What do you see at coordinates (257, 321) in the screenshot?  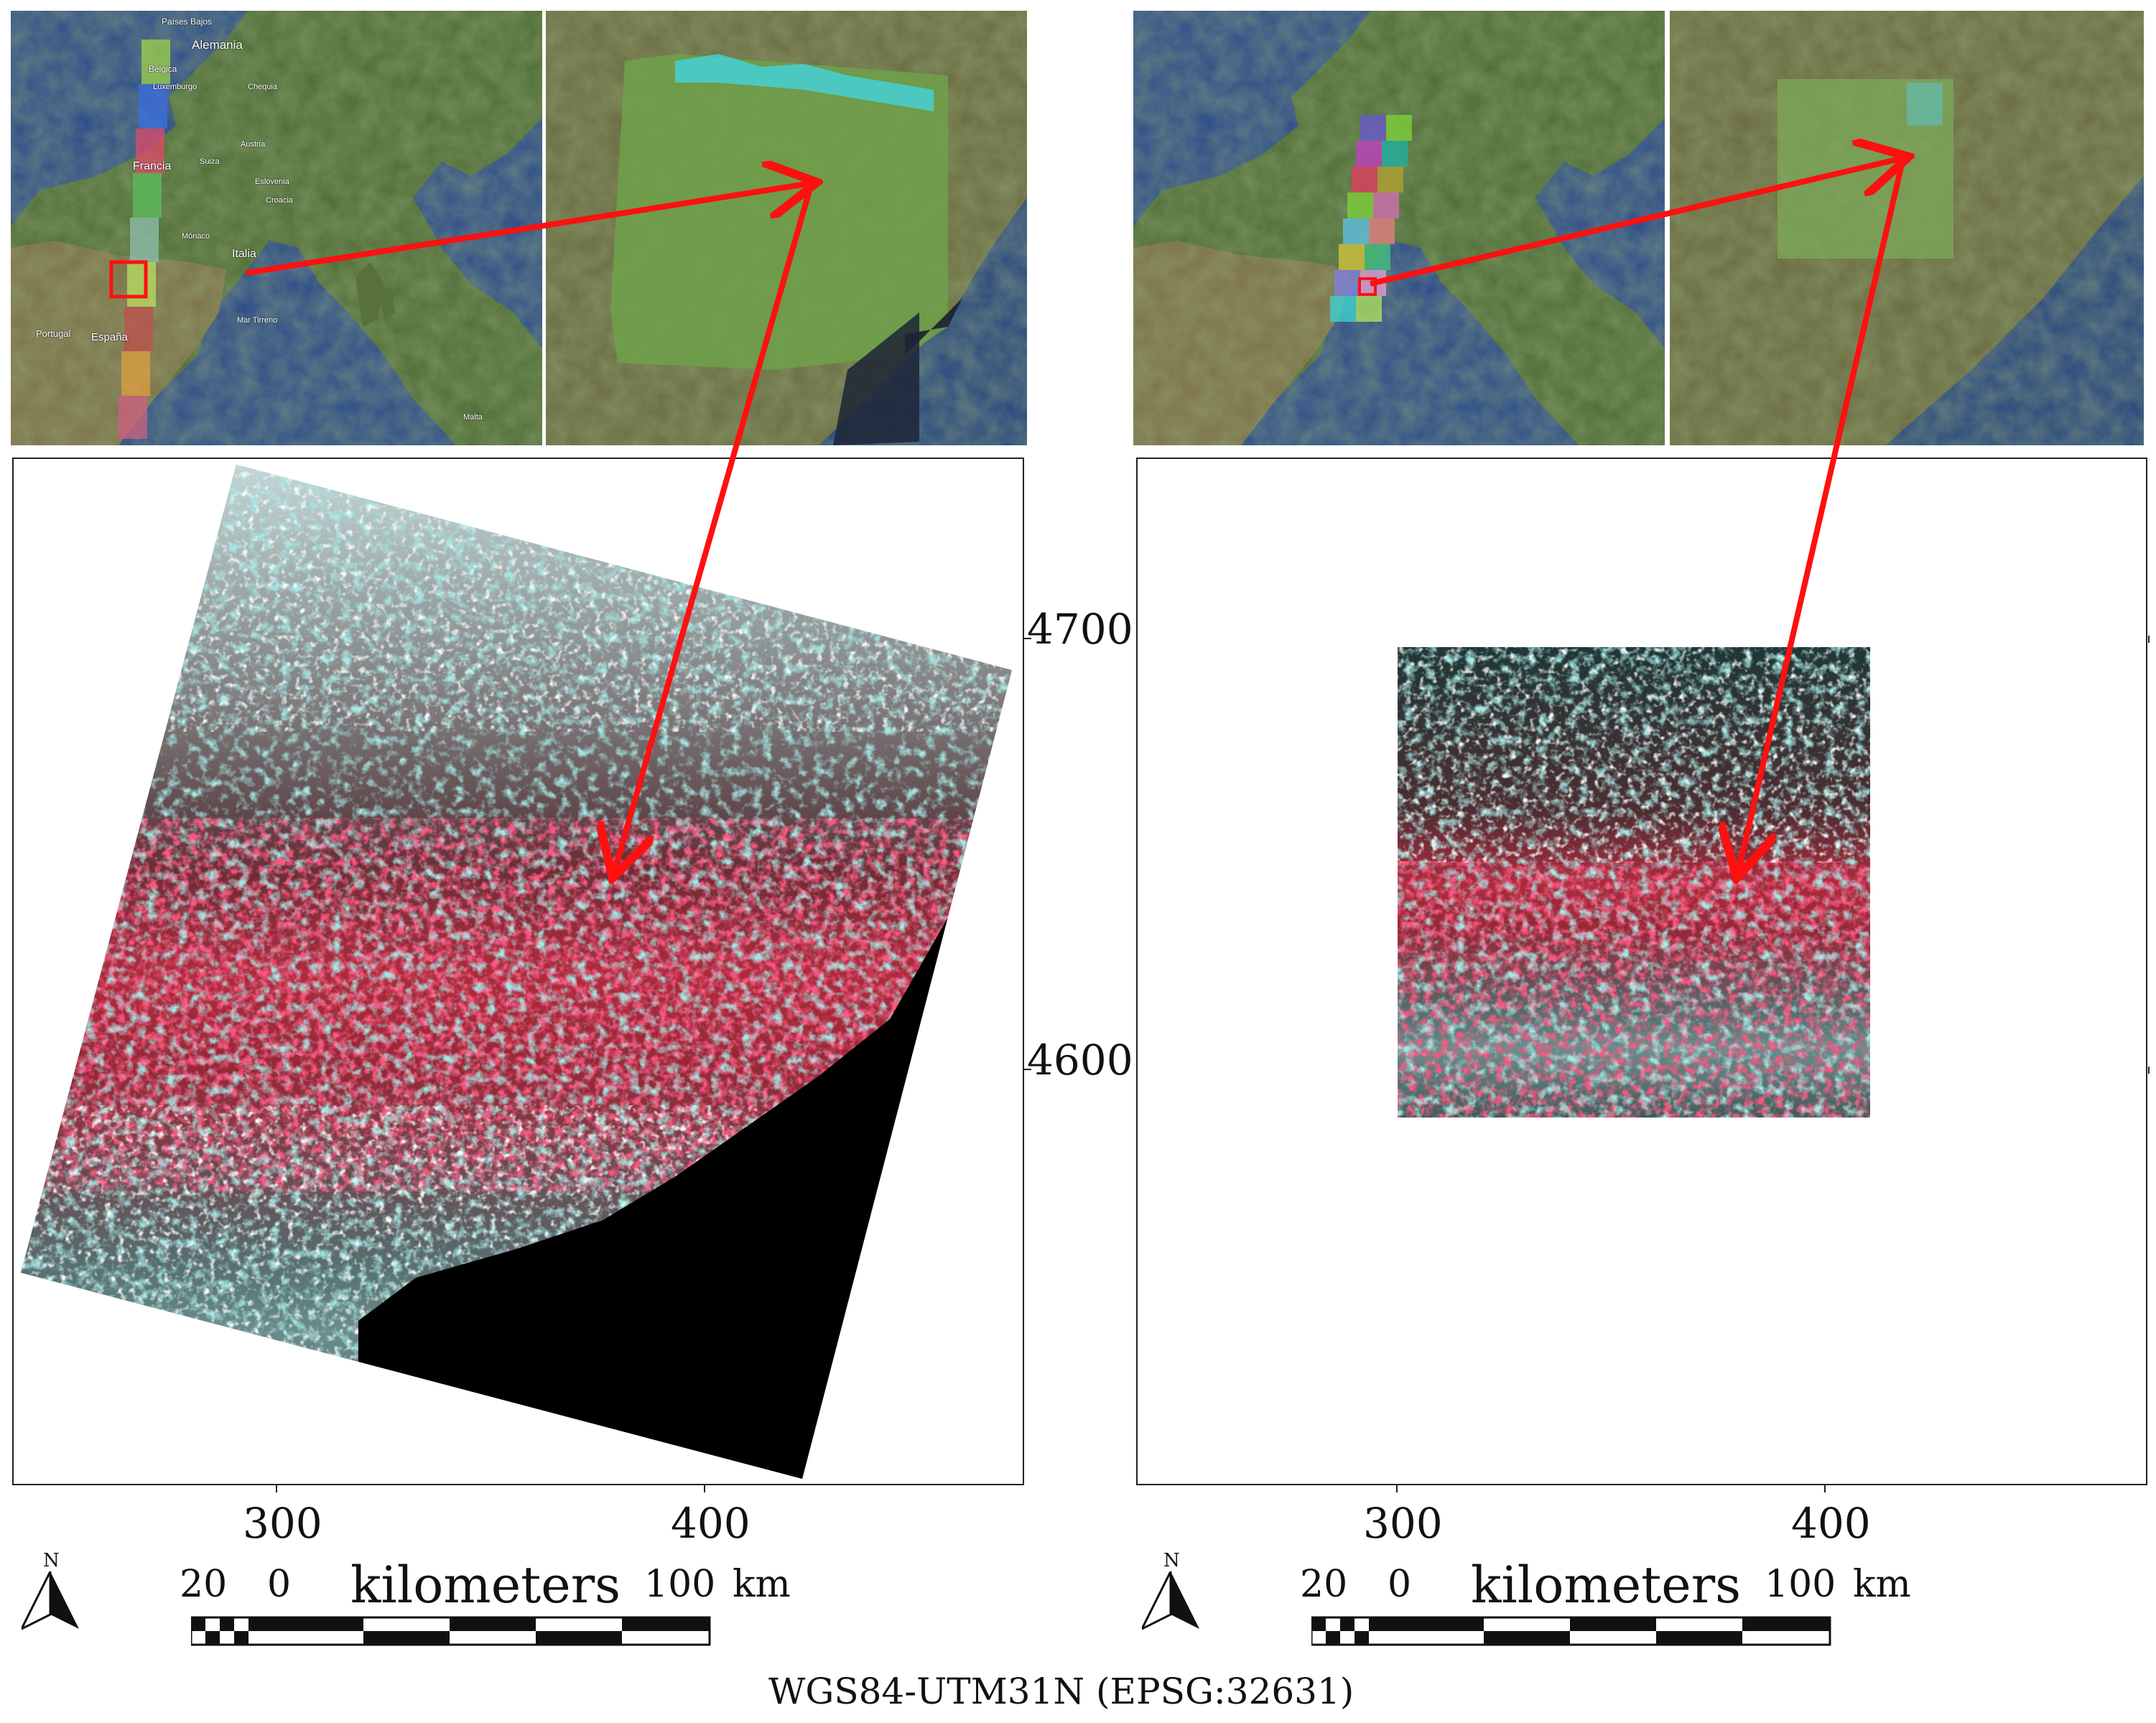 I see `place-label: Mar Tirreno` at bounding box center [257, 321].